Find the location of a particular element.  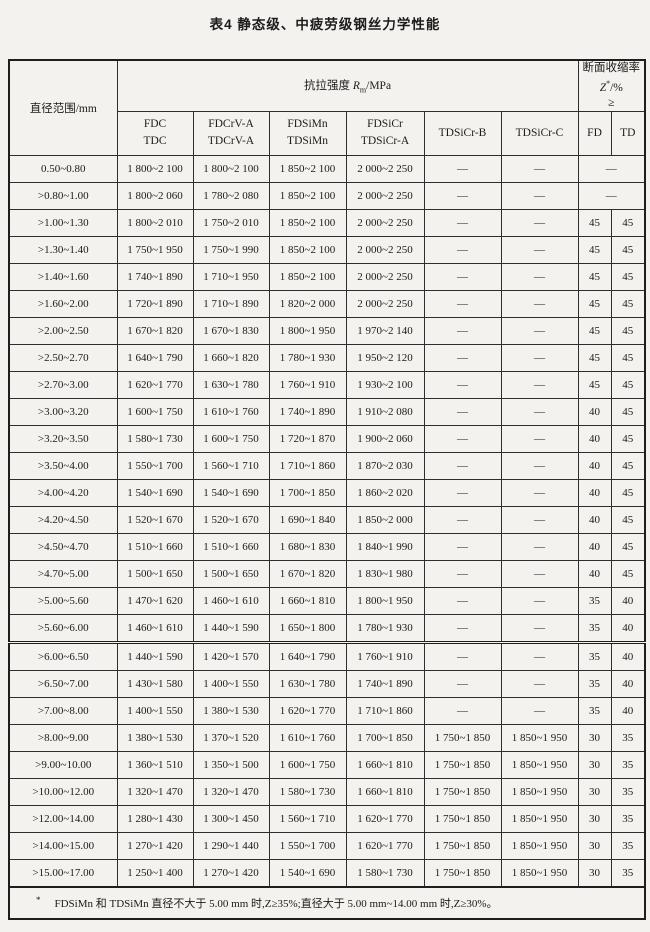

tensile-value-cell: 1 380~1 530 is located at coordinates (155, 737).